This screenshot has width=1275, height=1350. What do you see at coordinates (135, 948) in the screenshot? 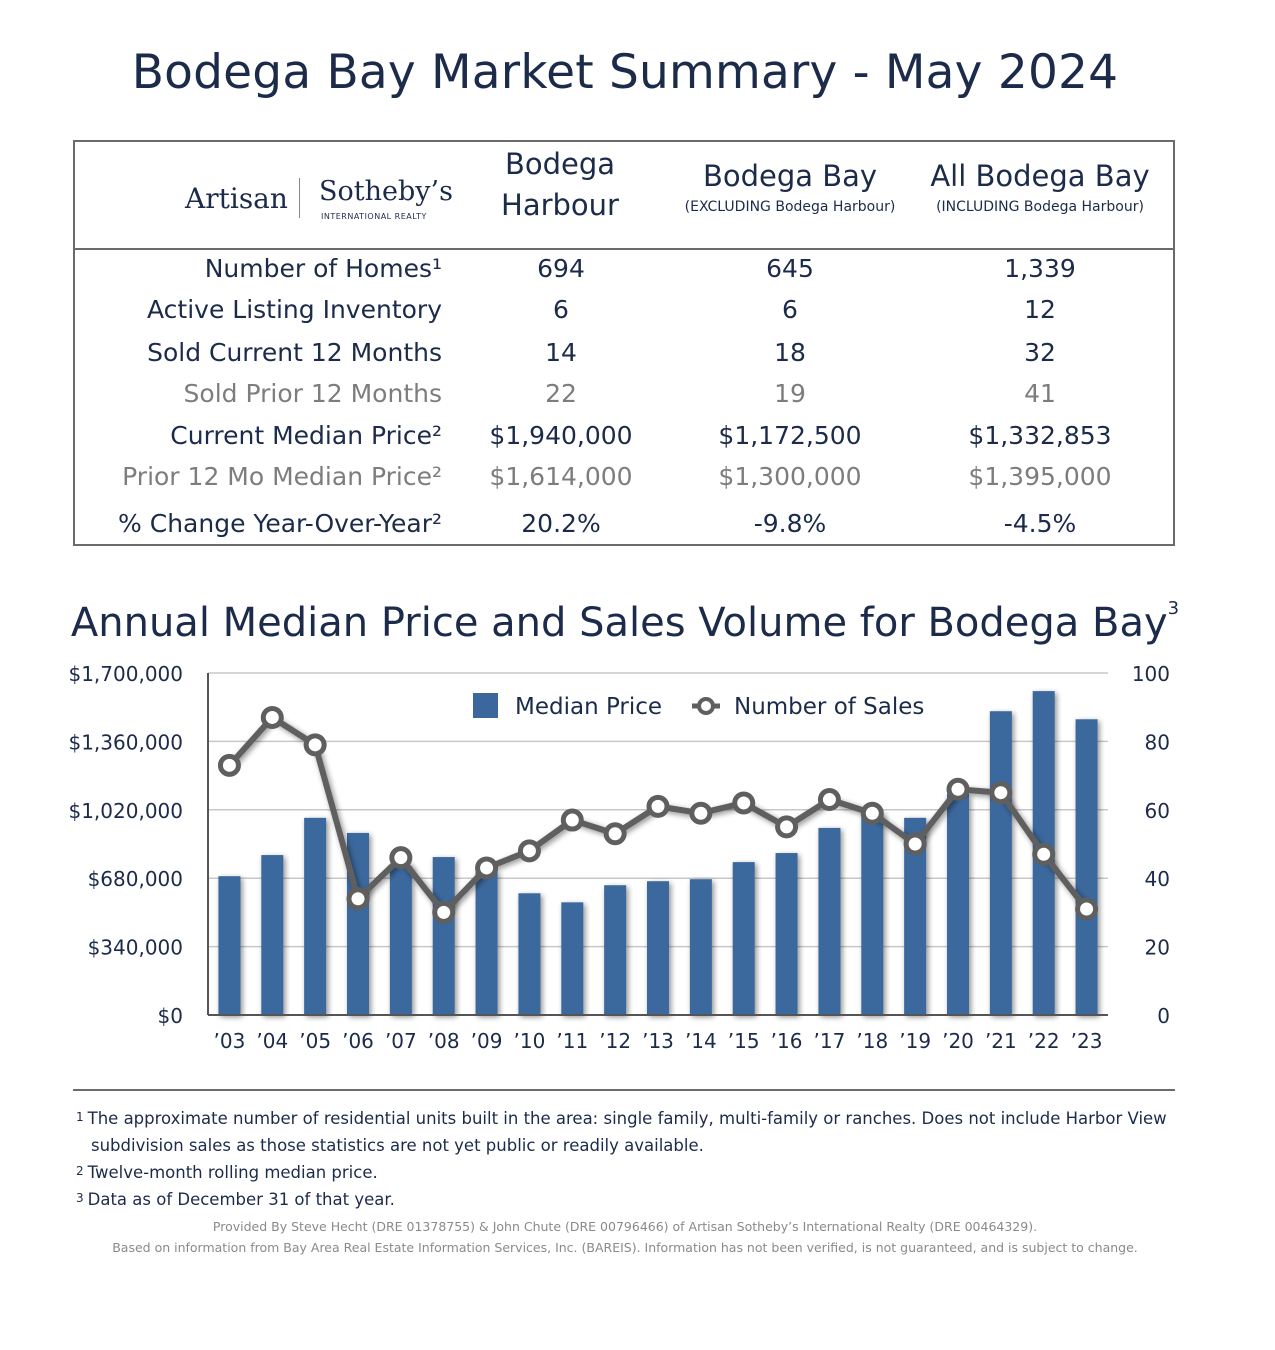
I see `y-left-tick-label: $340,000` at bounding box center [135, 948].